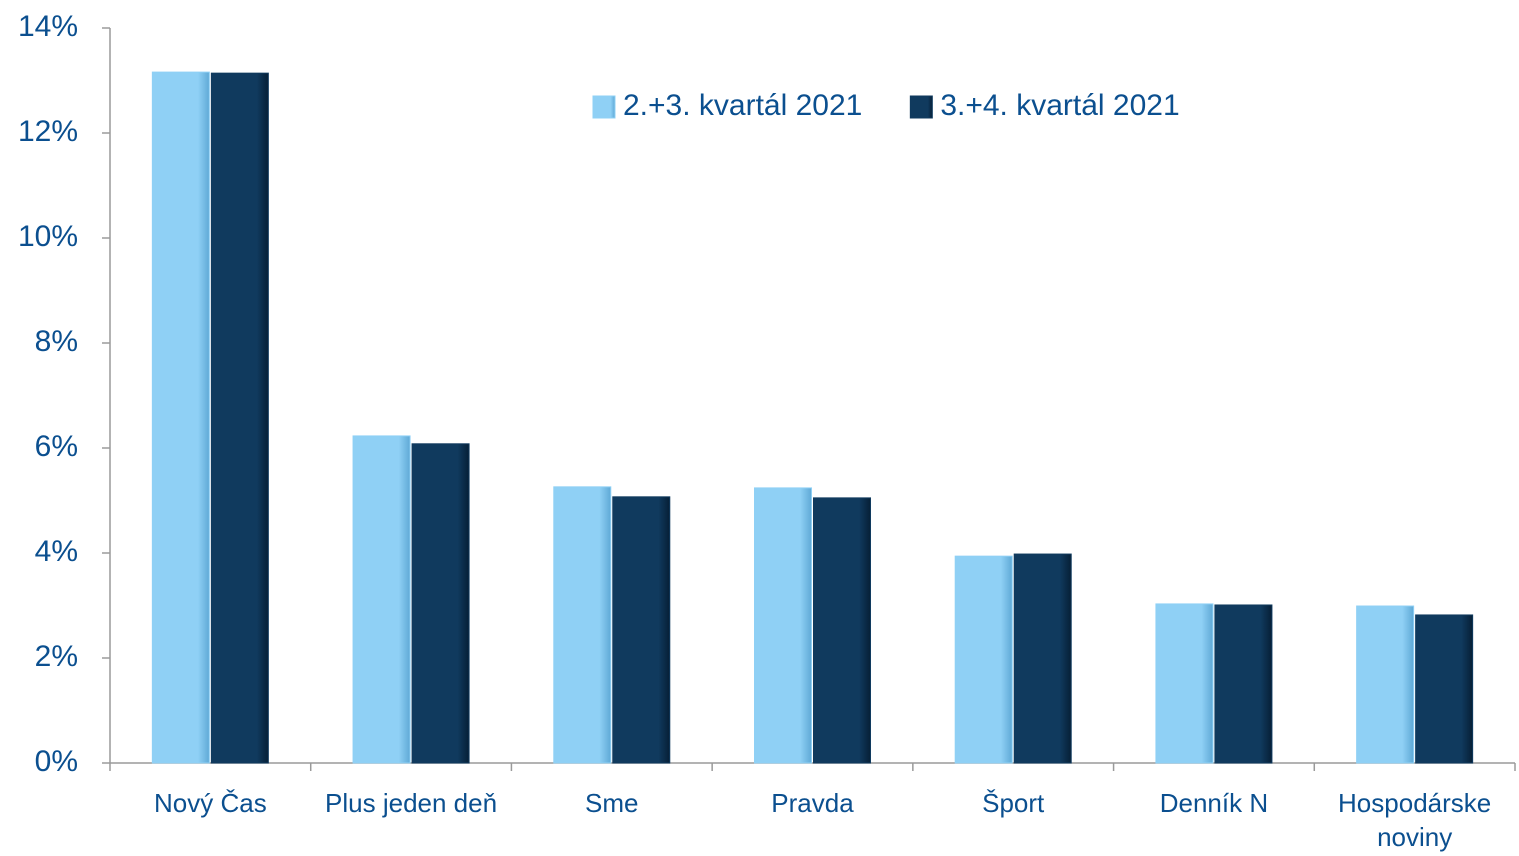 This screenshot has height=856, width=1519. I want to click on y-tick-label: 10%, so click(48, 236).